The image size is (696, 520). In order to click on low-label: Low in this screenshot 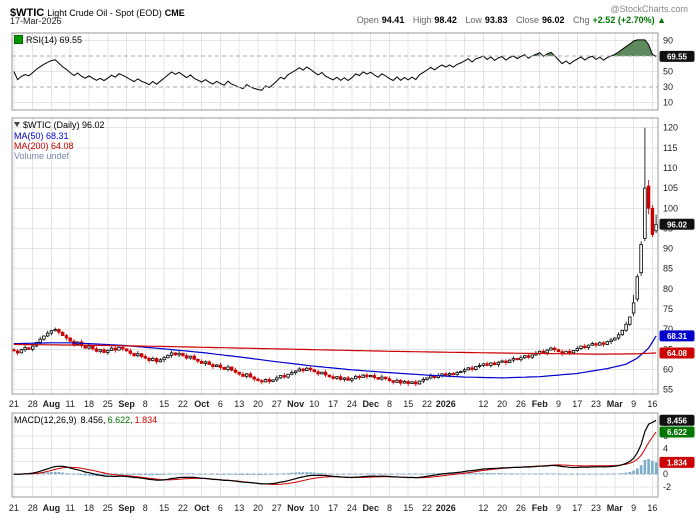, I will do `click(473, 20)`.